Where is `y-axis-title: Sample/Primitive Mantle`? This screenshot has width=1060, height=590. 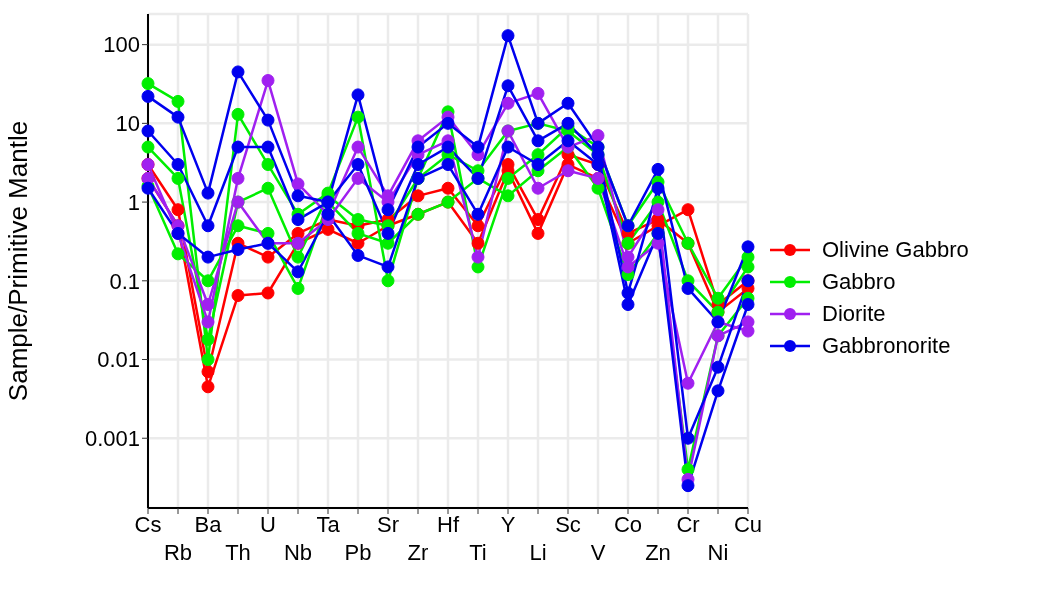 y-axis-title: Sample/Primitive Mantle is located at coordinates (18, 261).